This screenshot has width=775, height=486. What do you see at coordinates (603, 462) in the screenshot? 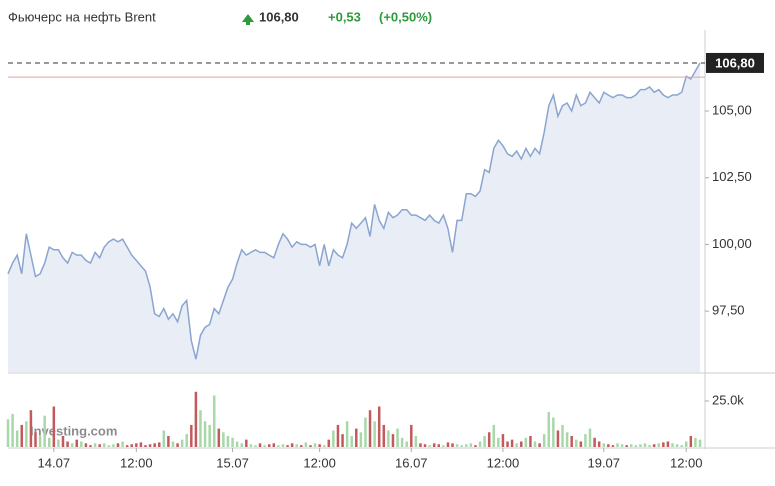
I see `x-tick-label: 19.07` at bounding box center [603, 462].